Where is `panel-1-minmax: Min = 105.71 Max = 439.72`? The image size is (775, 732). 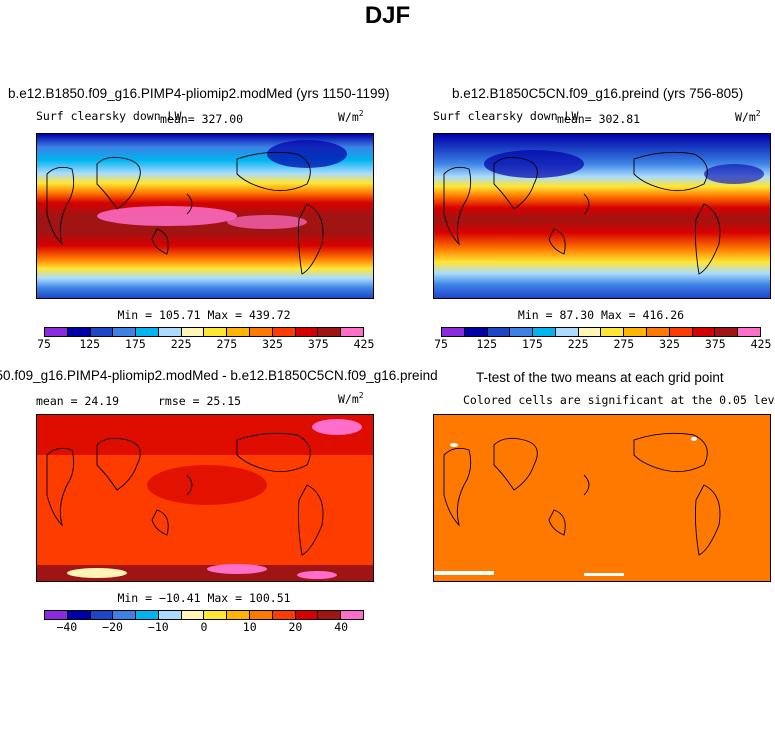
panel-1-minmax: Min = 105.71 Max = 439.72 is located at coordinates (204, 315).